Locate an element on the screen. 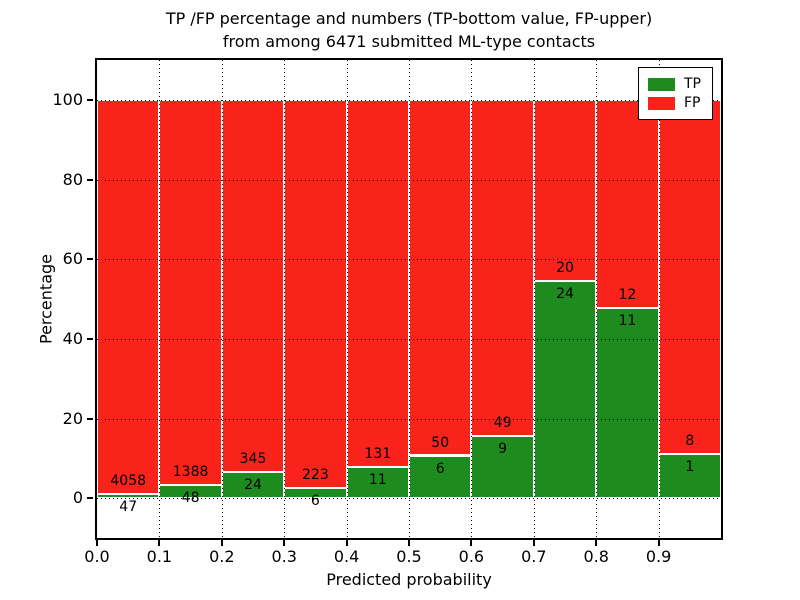  fp-count-label: 1388 is located at coordinates (190, 471).